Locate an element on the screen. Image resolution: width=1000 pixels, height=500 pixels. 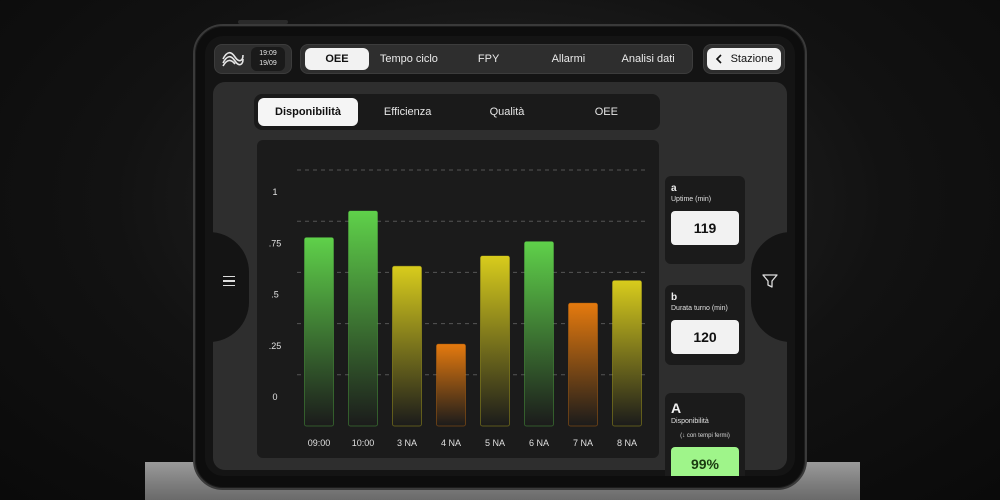
tab-disponibilita: Disponibilità is located at coordinates (308, 112).